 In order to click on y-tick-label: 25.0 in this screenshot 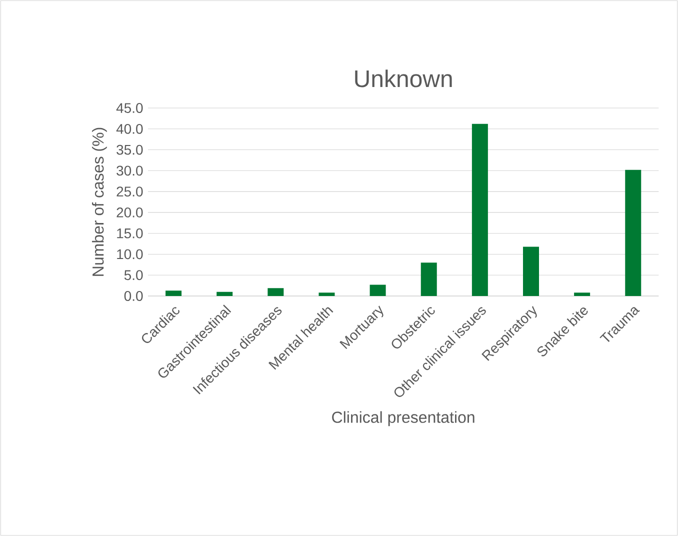, I will do `click(129, 191)`.